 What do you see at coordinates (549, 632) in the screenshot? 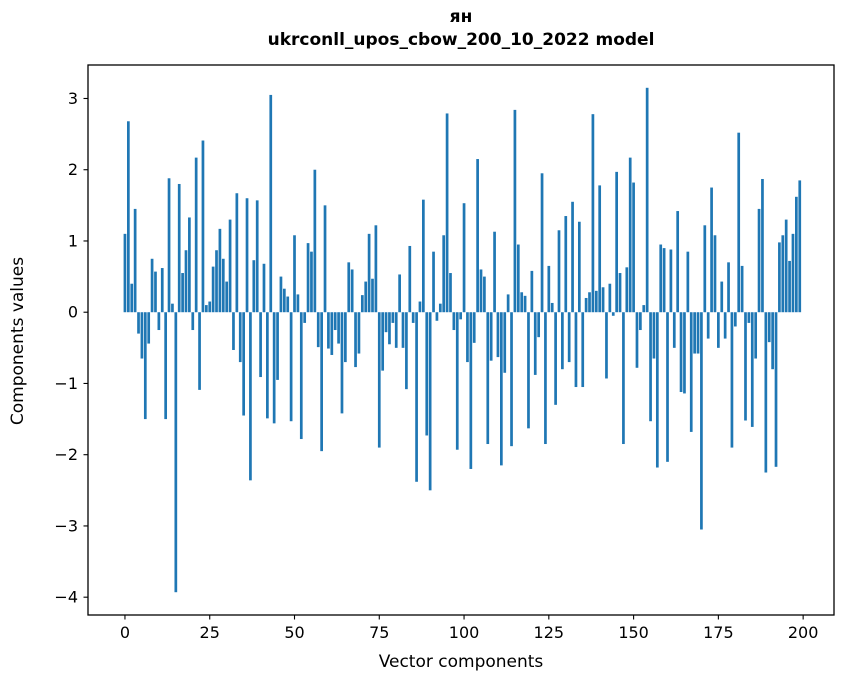
I see `x-tick-label: 125` at bounding box center [549, 632].